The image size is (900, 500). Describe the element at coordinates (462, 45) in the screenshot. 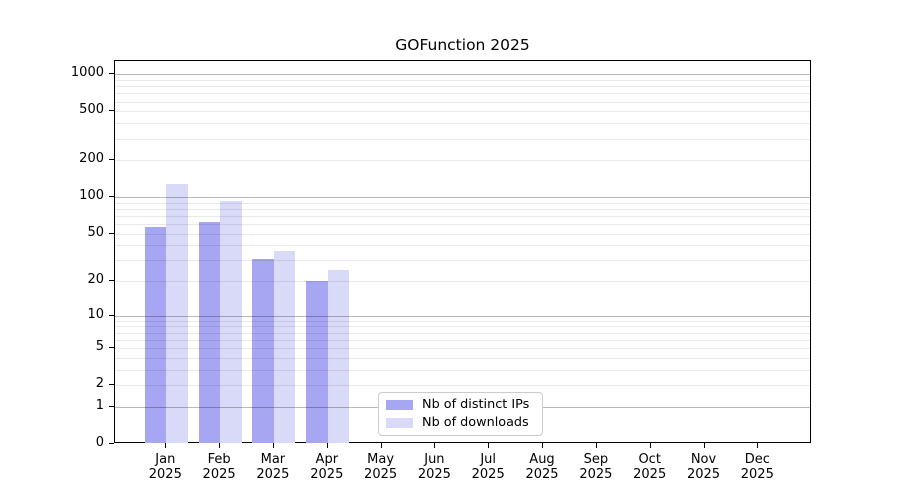

I see `chart-title: GOFunction 2025` at that location.